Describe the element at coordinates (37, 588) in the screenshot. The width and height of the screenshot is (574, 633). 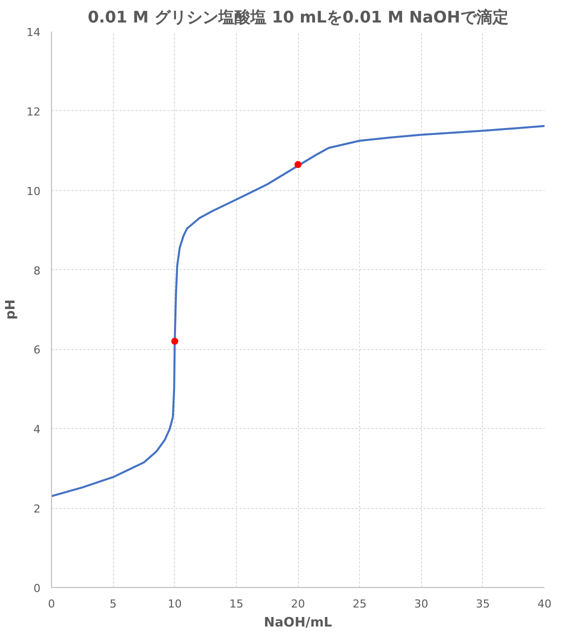
I see `y-tick-label: 0` at that location.